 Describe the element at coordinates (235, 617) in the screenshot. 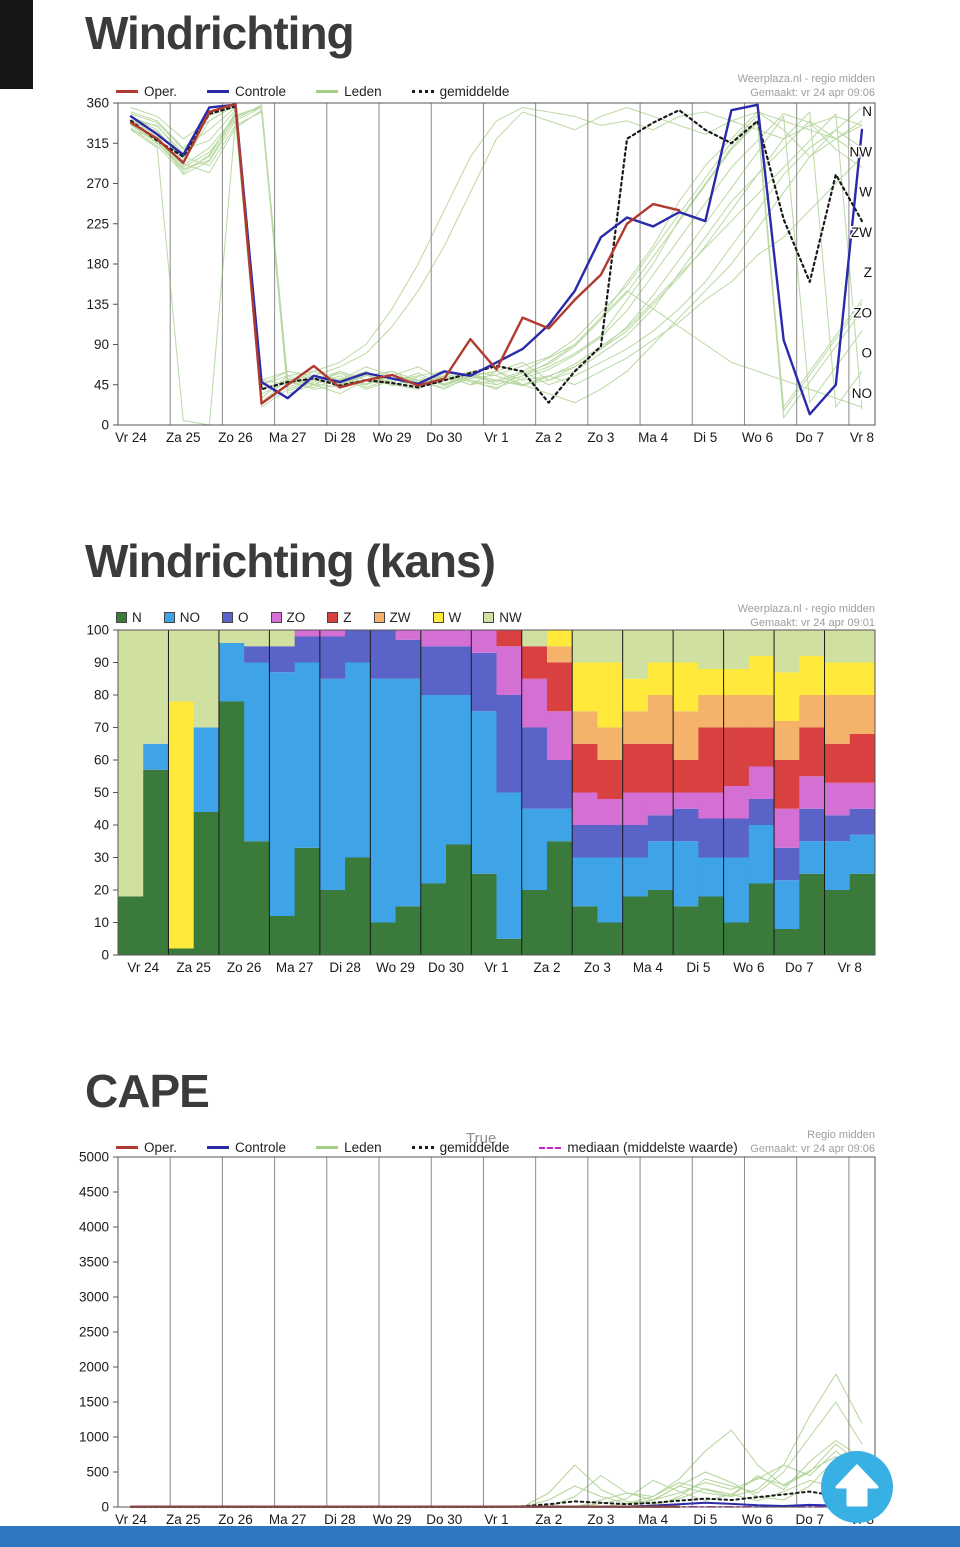

I see `legend-item-o: O` at that location.